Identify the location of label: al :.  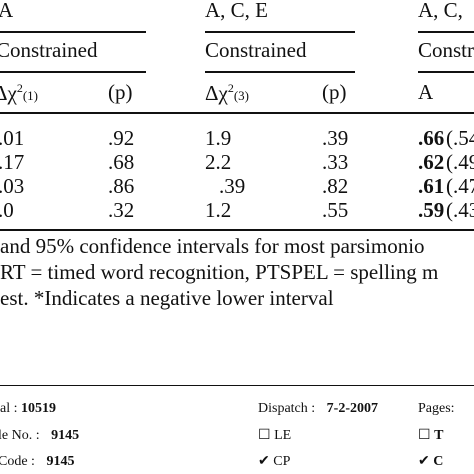
(9, 408).